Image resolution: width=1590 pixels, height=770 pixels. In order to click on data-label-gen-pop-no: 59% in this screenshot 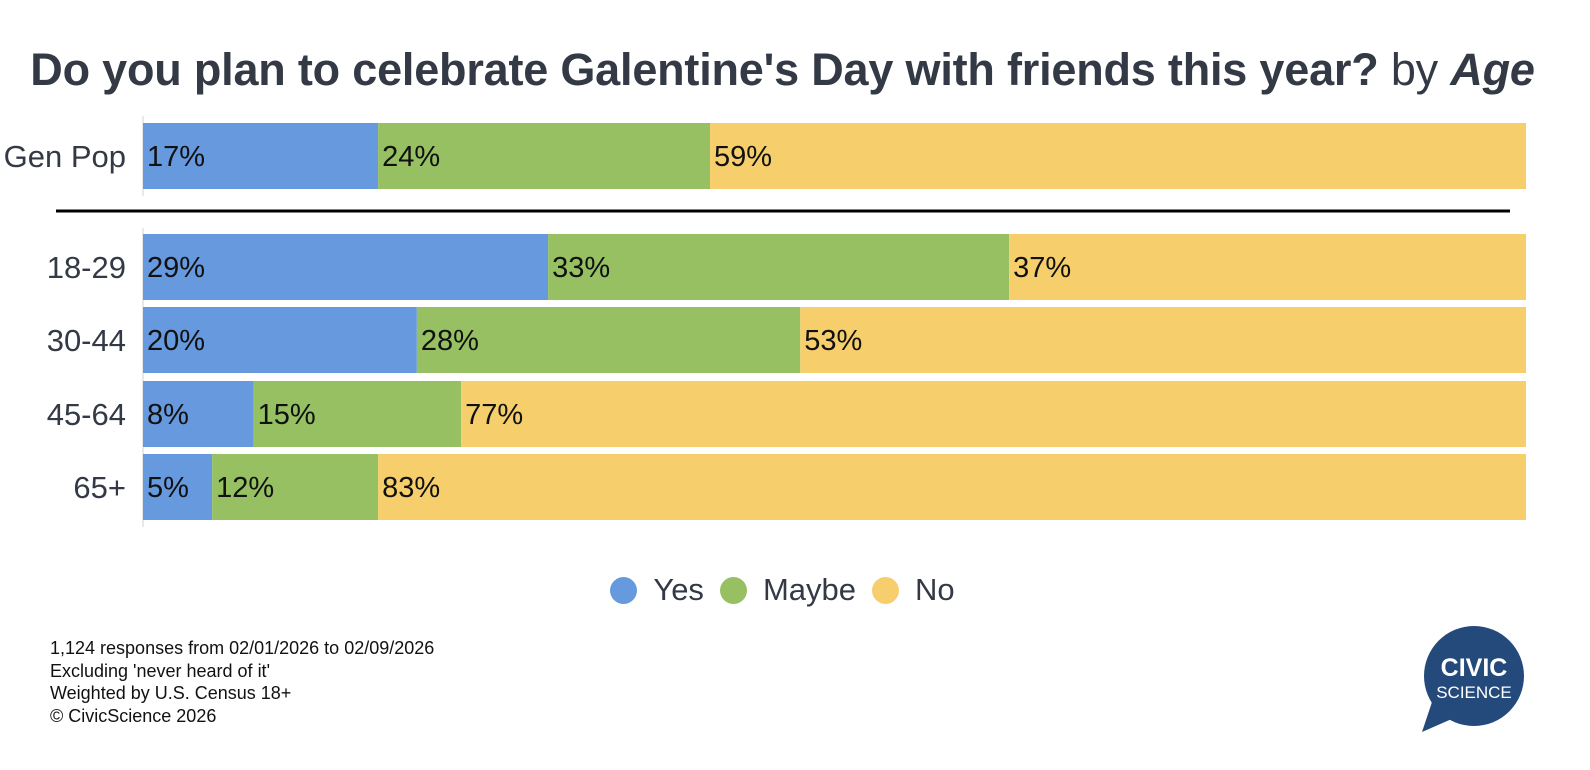, I will do `click(743, 157)`.